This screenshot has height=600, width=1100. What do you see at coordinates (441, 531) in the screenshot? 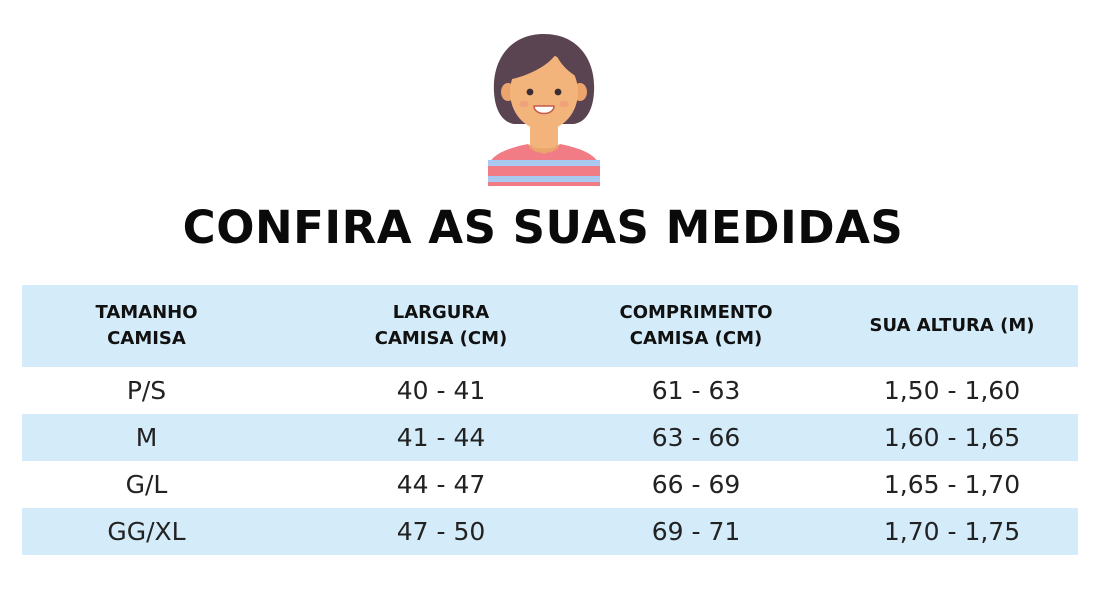
I see `cell-width: 47 - 50` at bounding box center [441, 531].